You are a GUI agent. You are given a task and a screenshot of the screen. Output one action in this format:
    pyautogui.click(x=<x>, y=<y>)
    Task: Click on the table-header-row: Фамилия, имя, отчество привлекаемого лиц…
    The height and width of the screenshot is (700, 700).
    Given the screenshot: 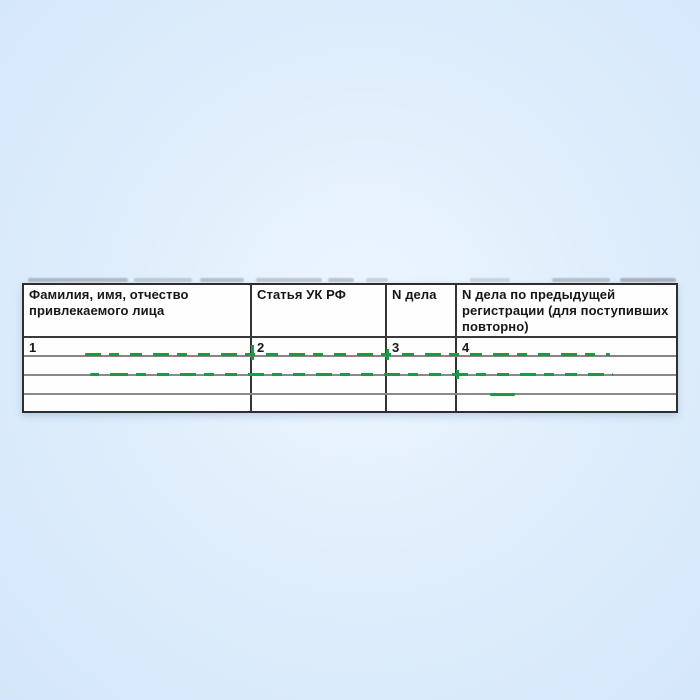 What is the action you would take?
    pyautogui.click(x=350, y=311)
    